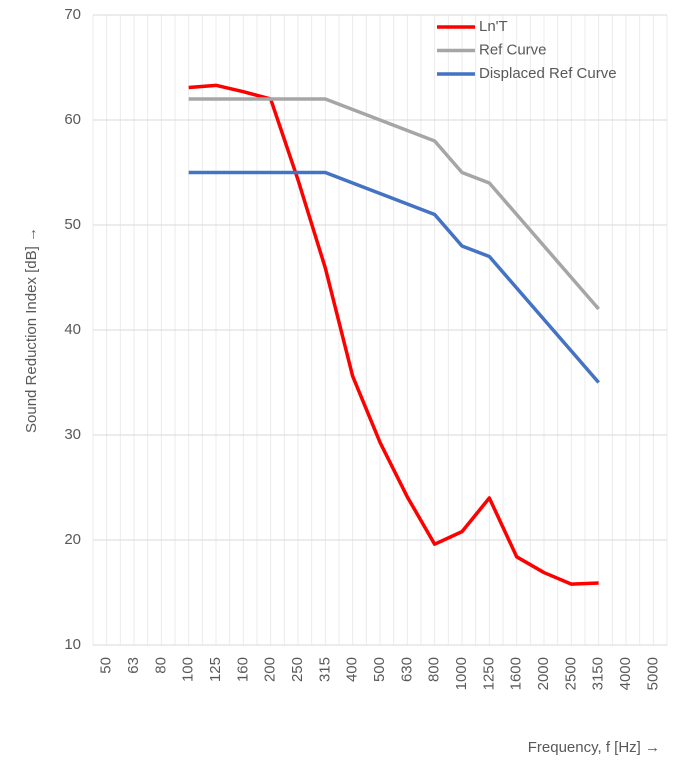  What do you see at coordinates (106, 665) in the screenshot?
I see `x-tick-label: 50` at bounding box center [106, 665].